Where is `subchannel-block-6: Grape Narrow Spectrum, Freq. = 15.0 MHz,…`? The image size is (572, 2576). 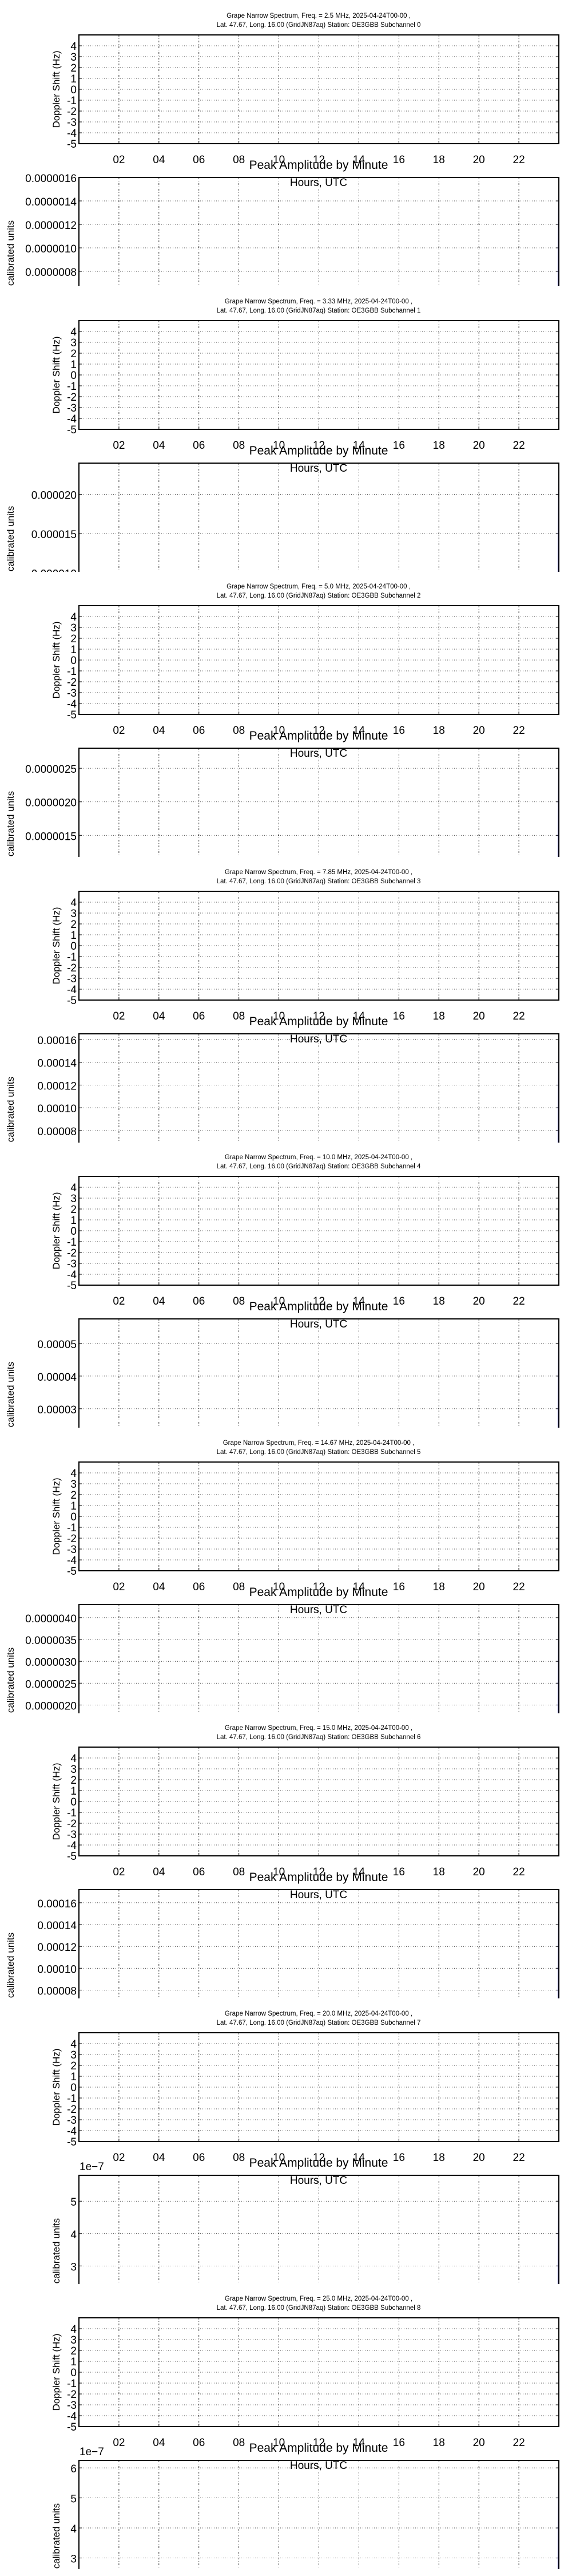
subchannel-block-6: Grape Narrow Spectrum, Freq. = 15.0 MHz,… is located at coordinates (286, 1855).